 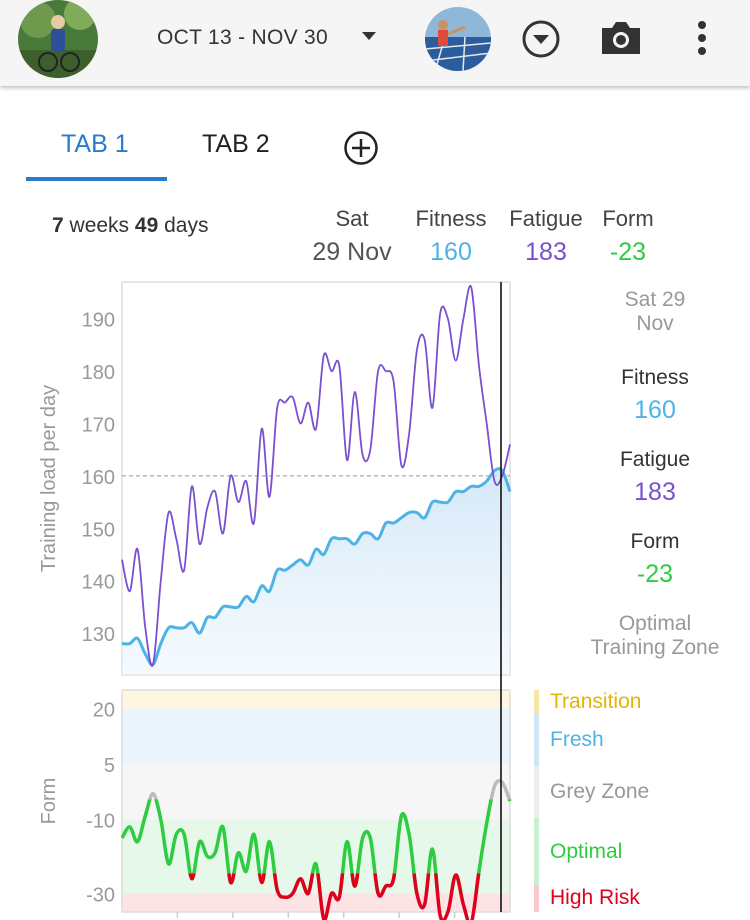 I want to click on summary-fitness: Fitness 160, so click(x=451, y=236).